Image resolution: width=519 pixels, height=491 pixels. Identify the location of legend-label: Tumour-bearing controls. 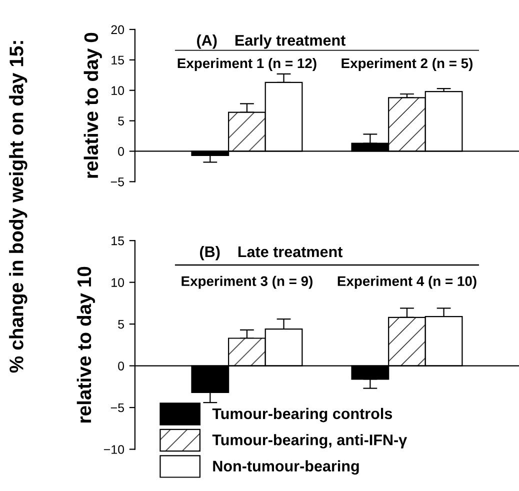
(302, 415).